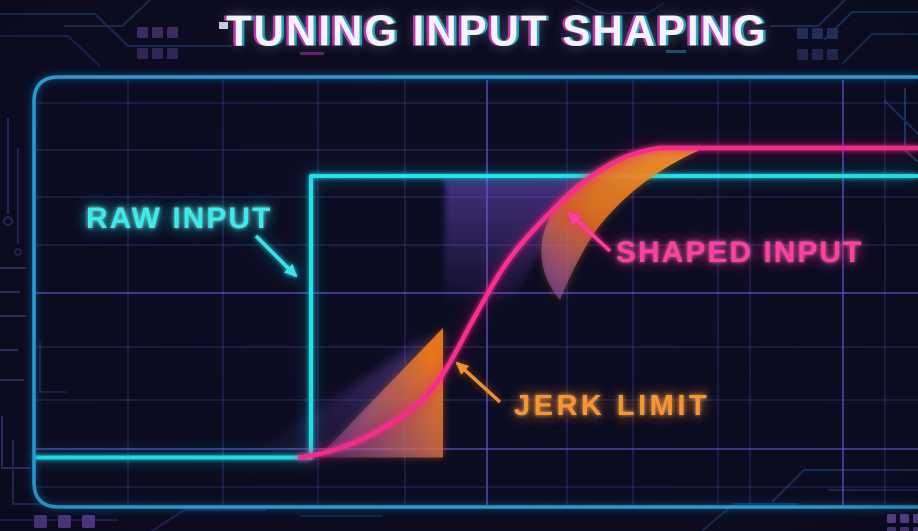  I want to click on label-shaped-input: SHAPED INPUT, so click(740, 252).